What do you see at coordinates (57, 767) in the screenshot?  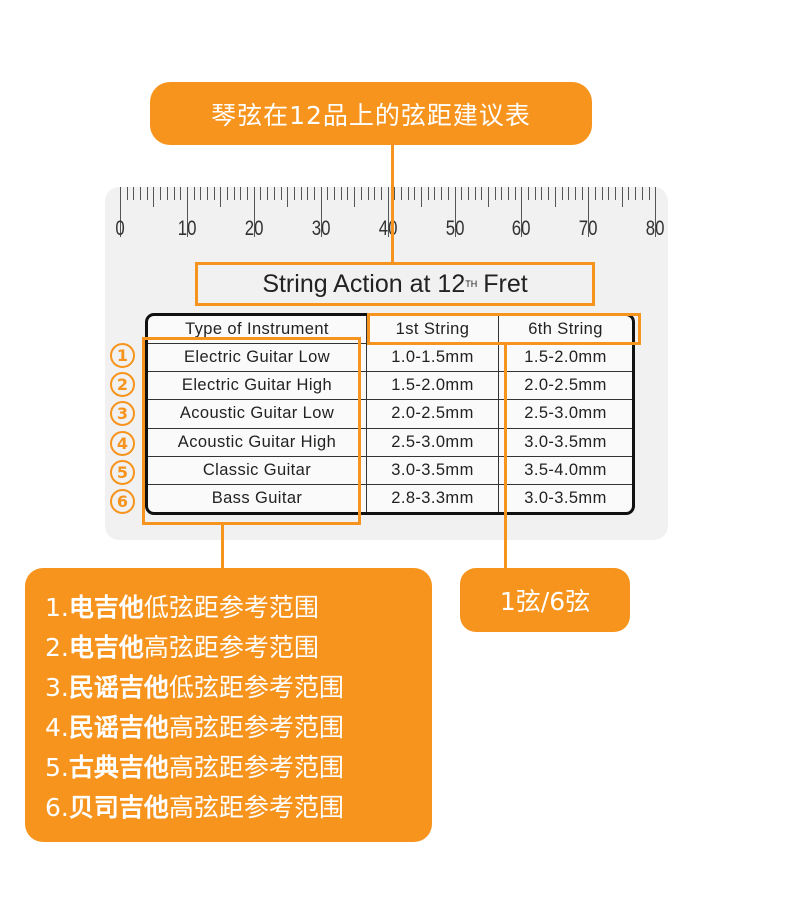 I see `legend-number: 5.` at bounding box center [57, 767].